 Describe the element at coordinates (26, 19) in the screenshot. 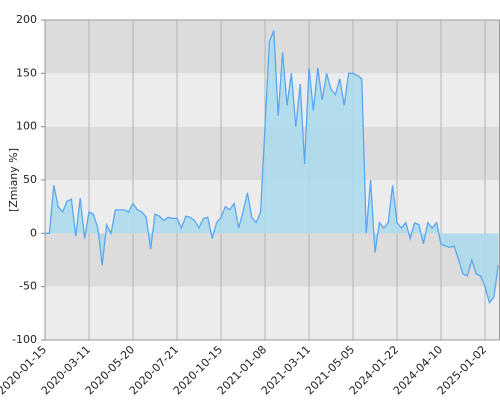

I see `y-tick-label: 200` at that location.